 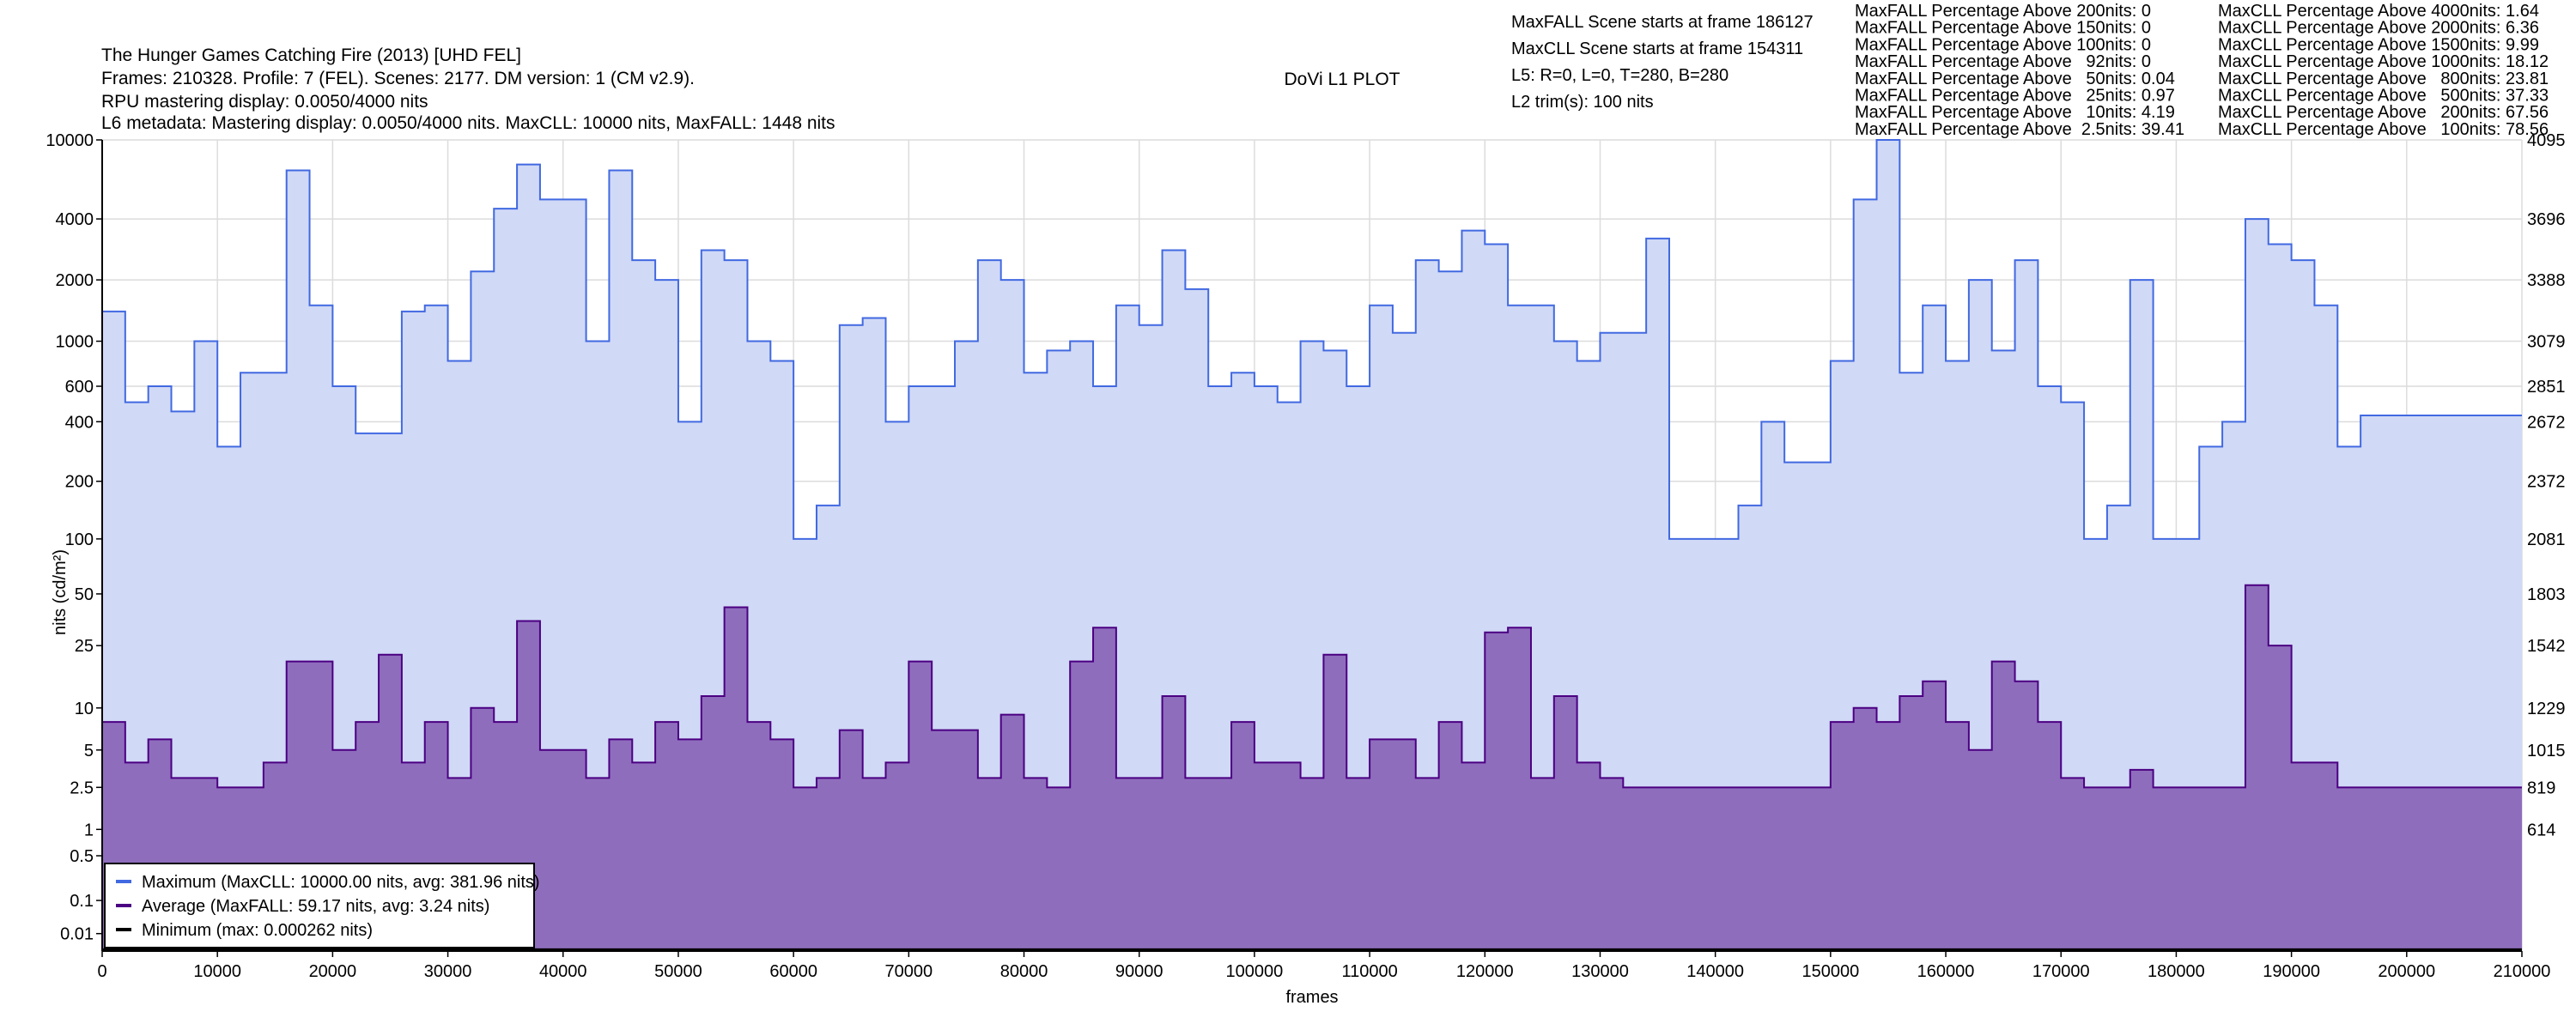 I want to click on x-tick-label: 150000, so click(x=1830, y=971).